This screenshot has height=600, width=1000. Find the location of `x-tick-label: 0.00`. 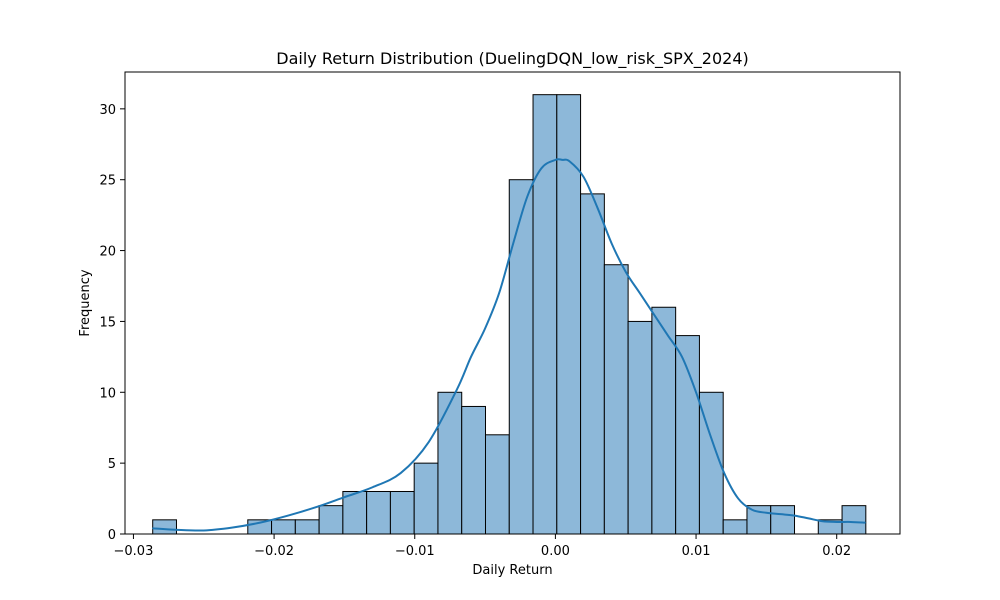

x-tick-label: 0.00 is located at coordinates (555, 551).